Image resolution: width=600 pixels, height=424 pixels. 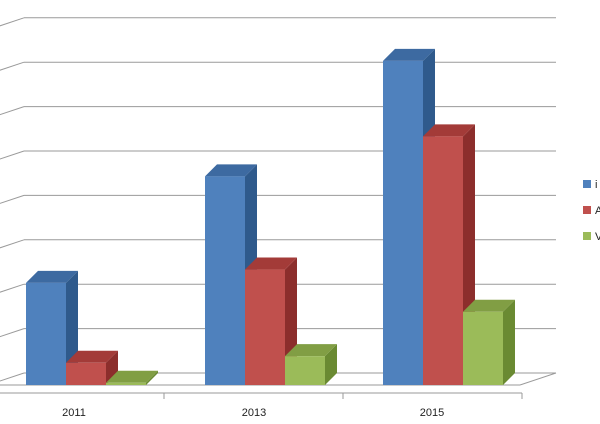 I want to click on legend-label: V, so click(x=597, y=237).